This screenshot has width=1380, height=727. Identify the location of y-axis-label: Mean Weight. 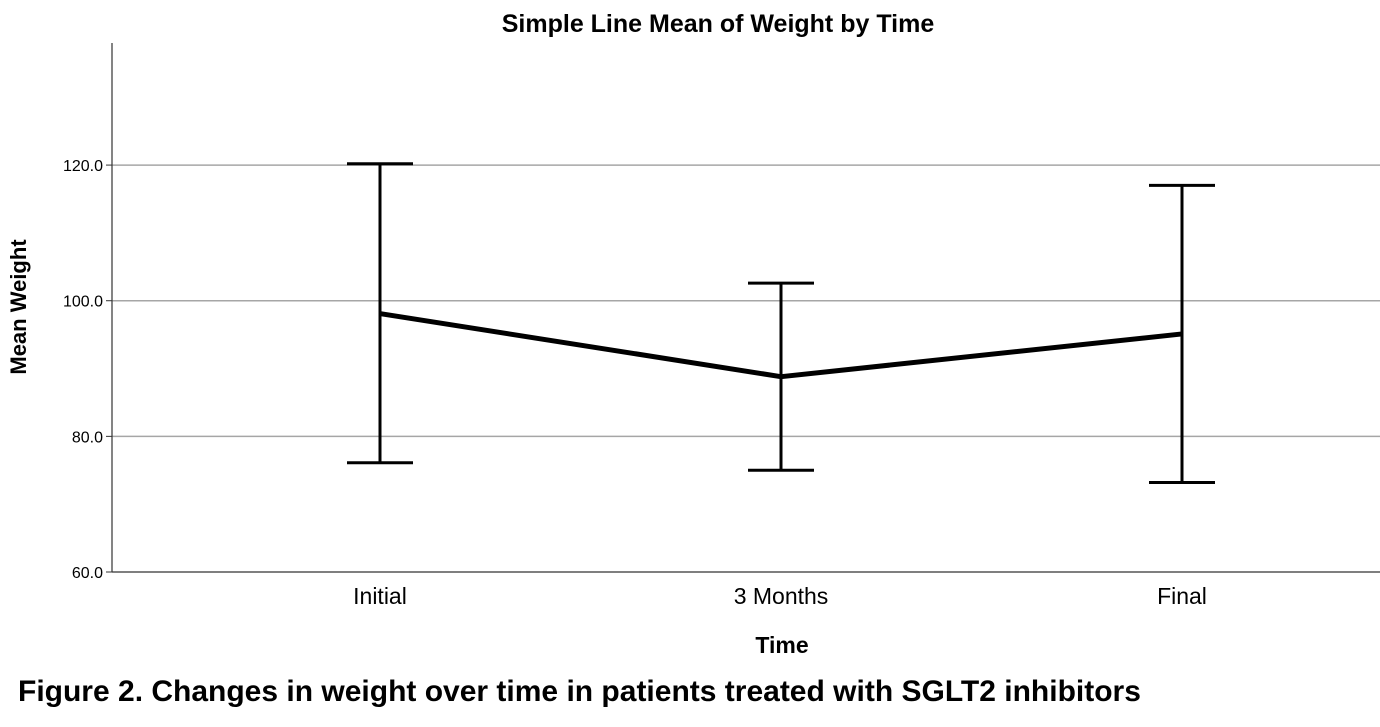
(18, 307).